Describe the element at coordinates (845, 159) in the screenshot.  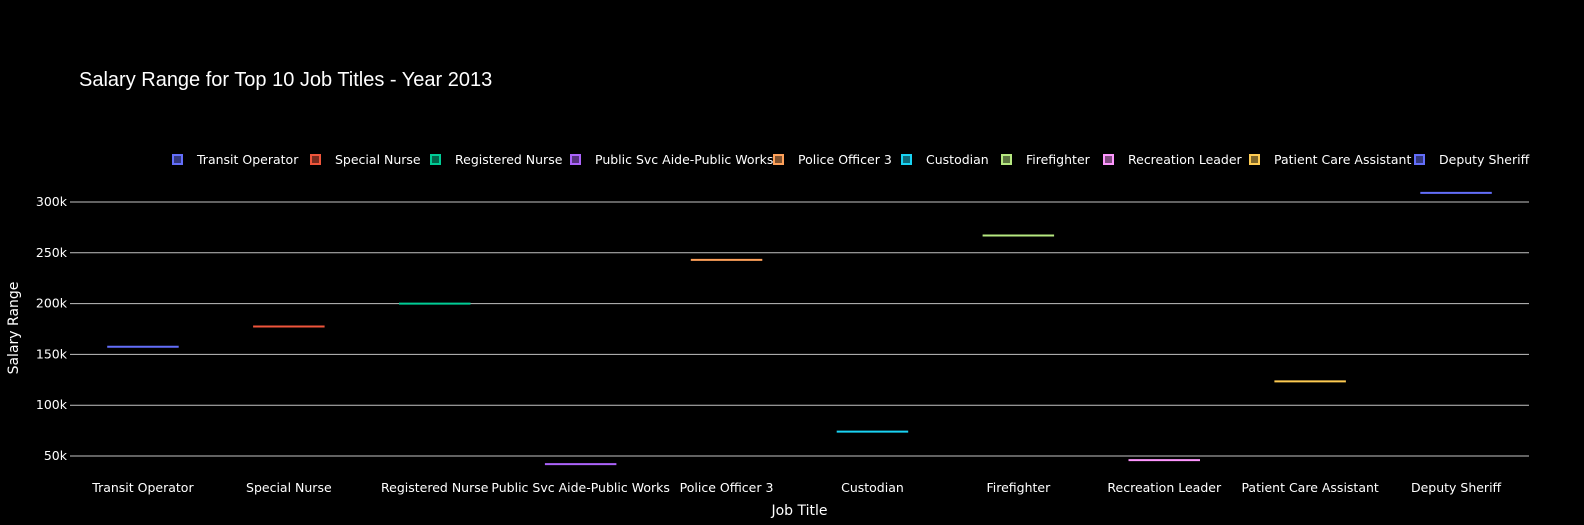
I see `legend-label: Police Officer 3` at that location.